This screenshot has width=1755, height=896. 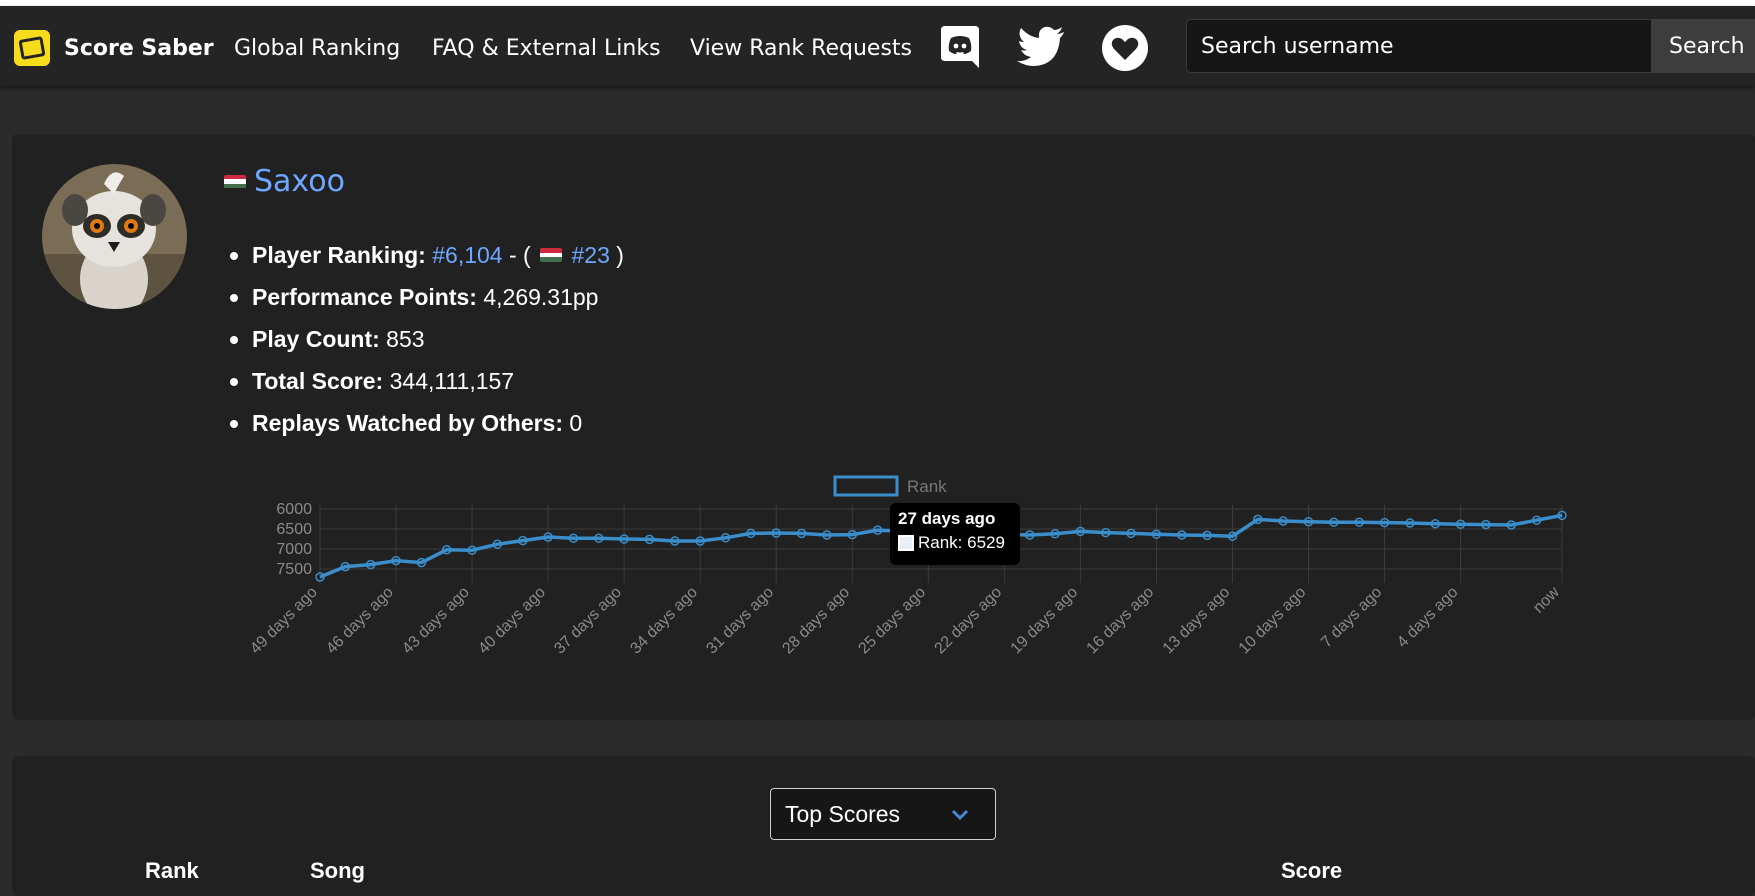 What do you see at coordinates (114, 236) in the screenshot?
I see `player-avatar` at bounding box center [114, 236].